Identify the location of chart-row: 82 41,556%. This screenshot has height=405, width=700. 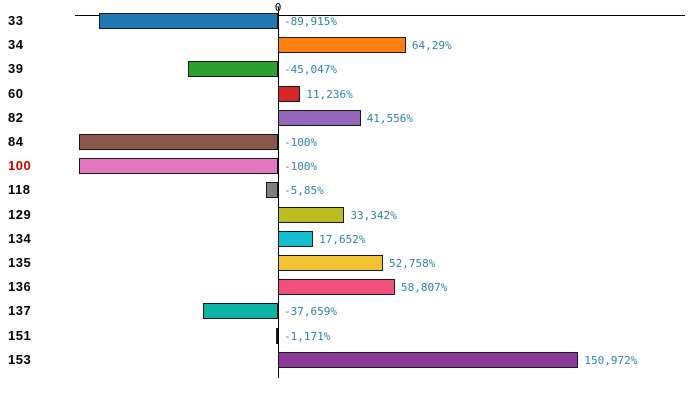
(350, 117).